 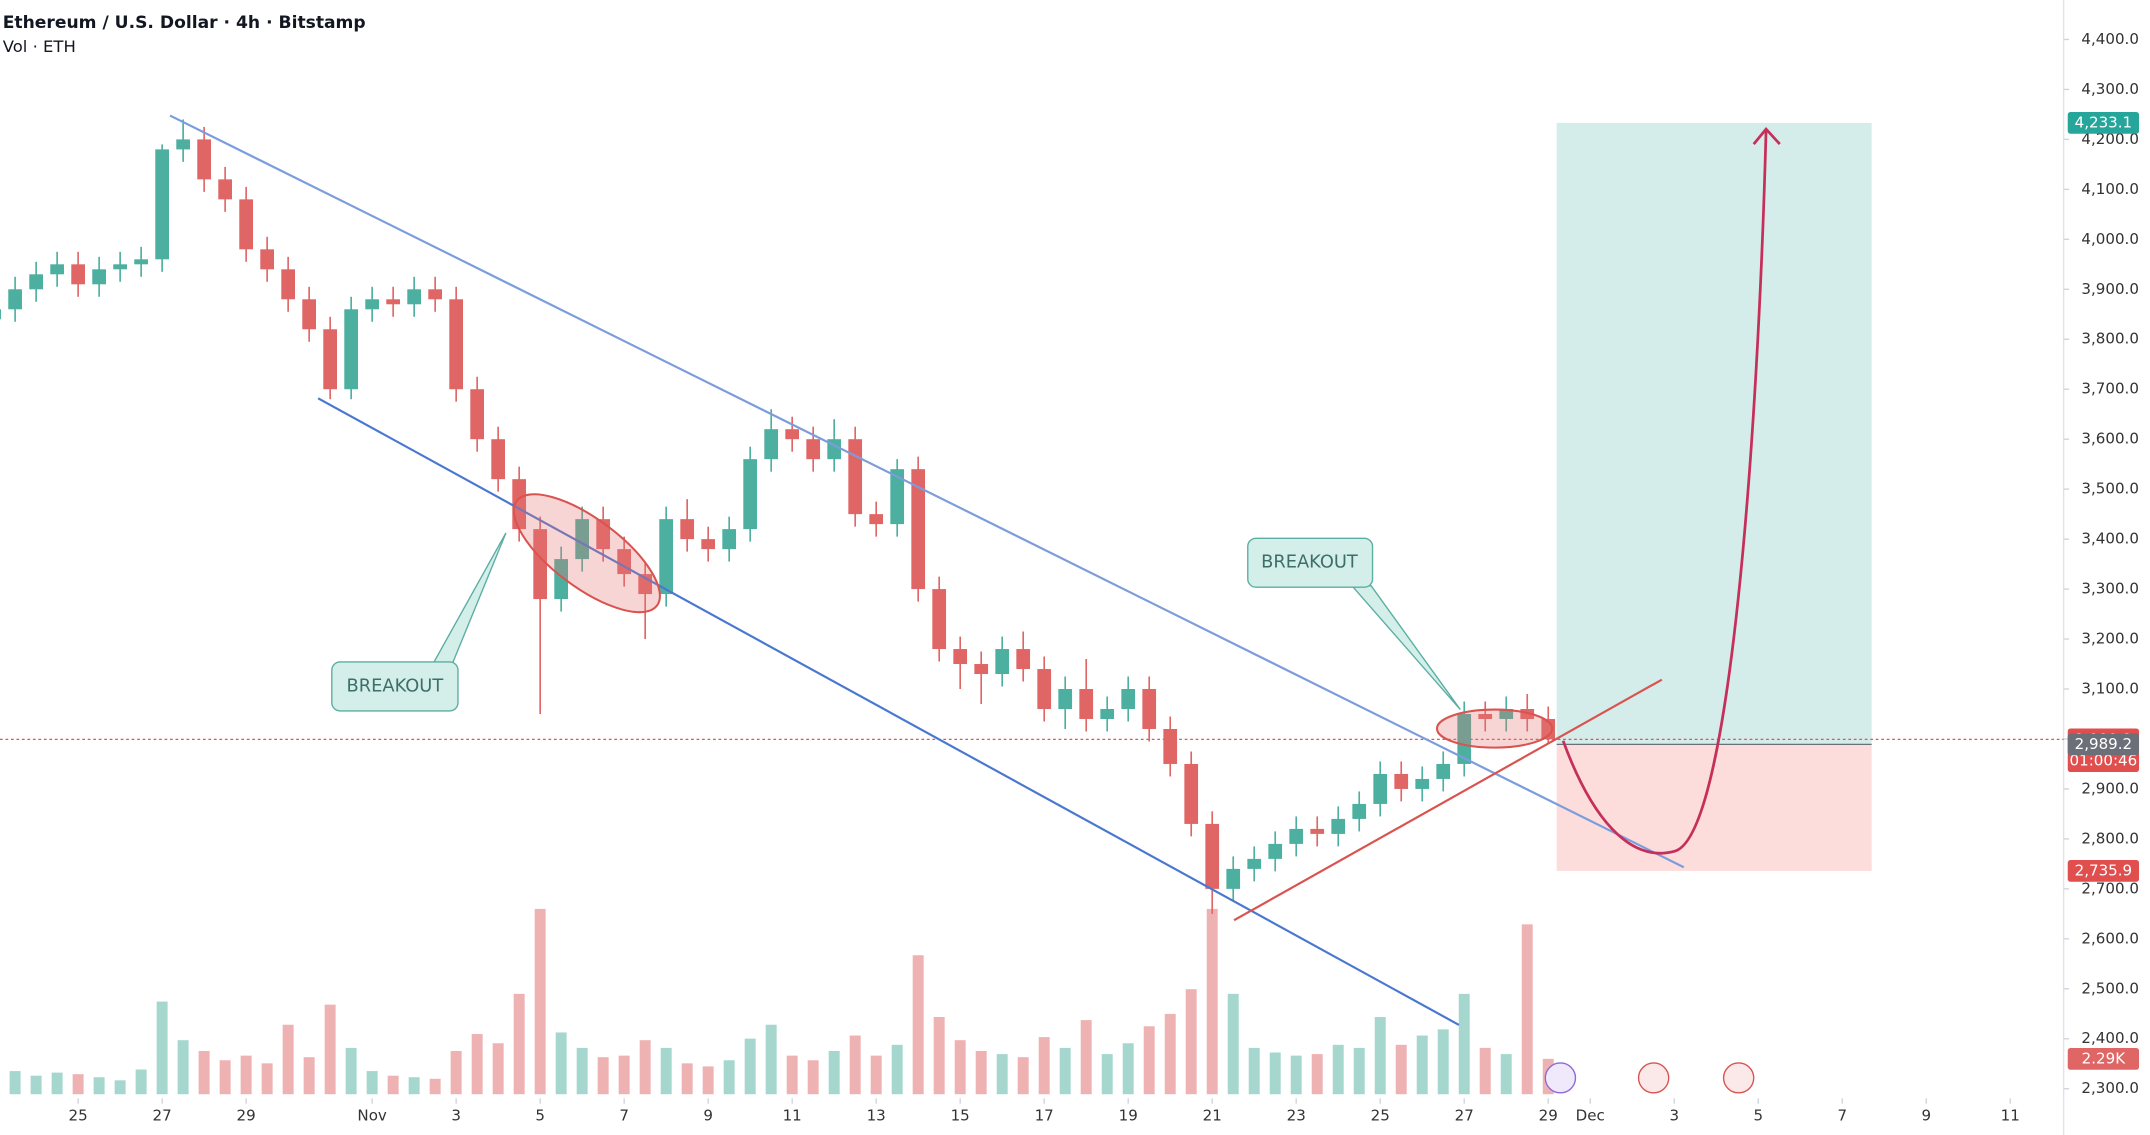 What do you see at coordinates (2110, 539) in the screenshot?
I see `y-tick-label: 3,400.0` at bounding box center [2110, 539].